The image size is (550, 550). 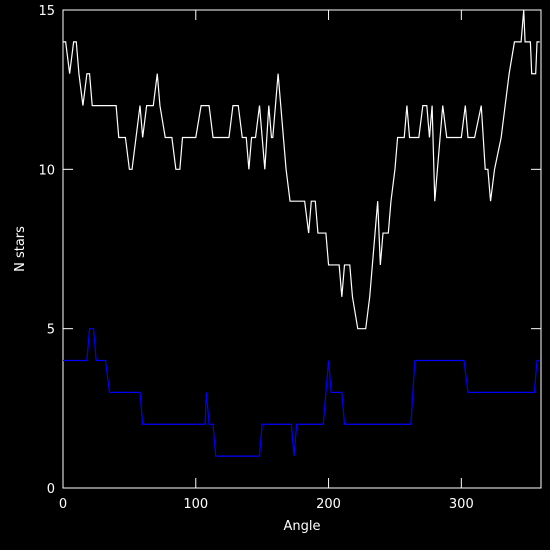 What do you see at coordinates (63, 504) in the screenshot?
I see `x-tick-label: 0` at bounding box center [63, 504].